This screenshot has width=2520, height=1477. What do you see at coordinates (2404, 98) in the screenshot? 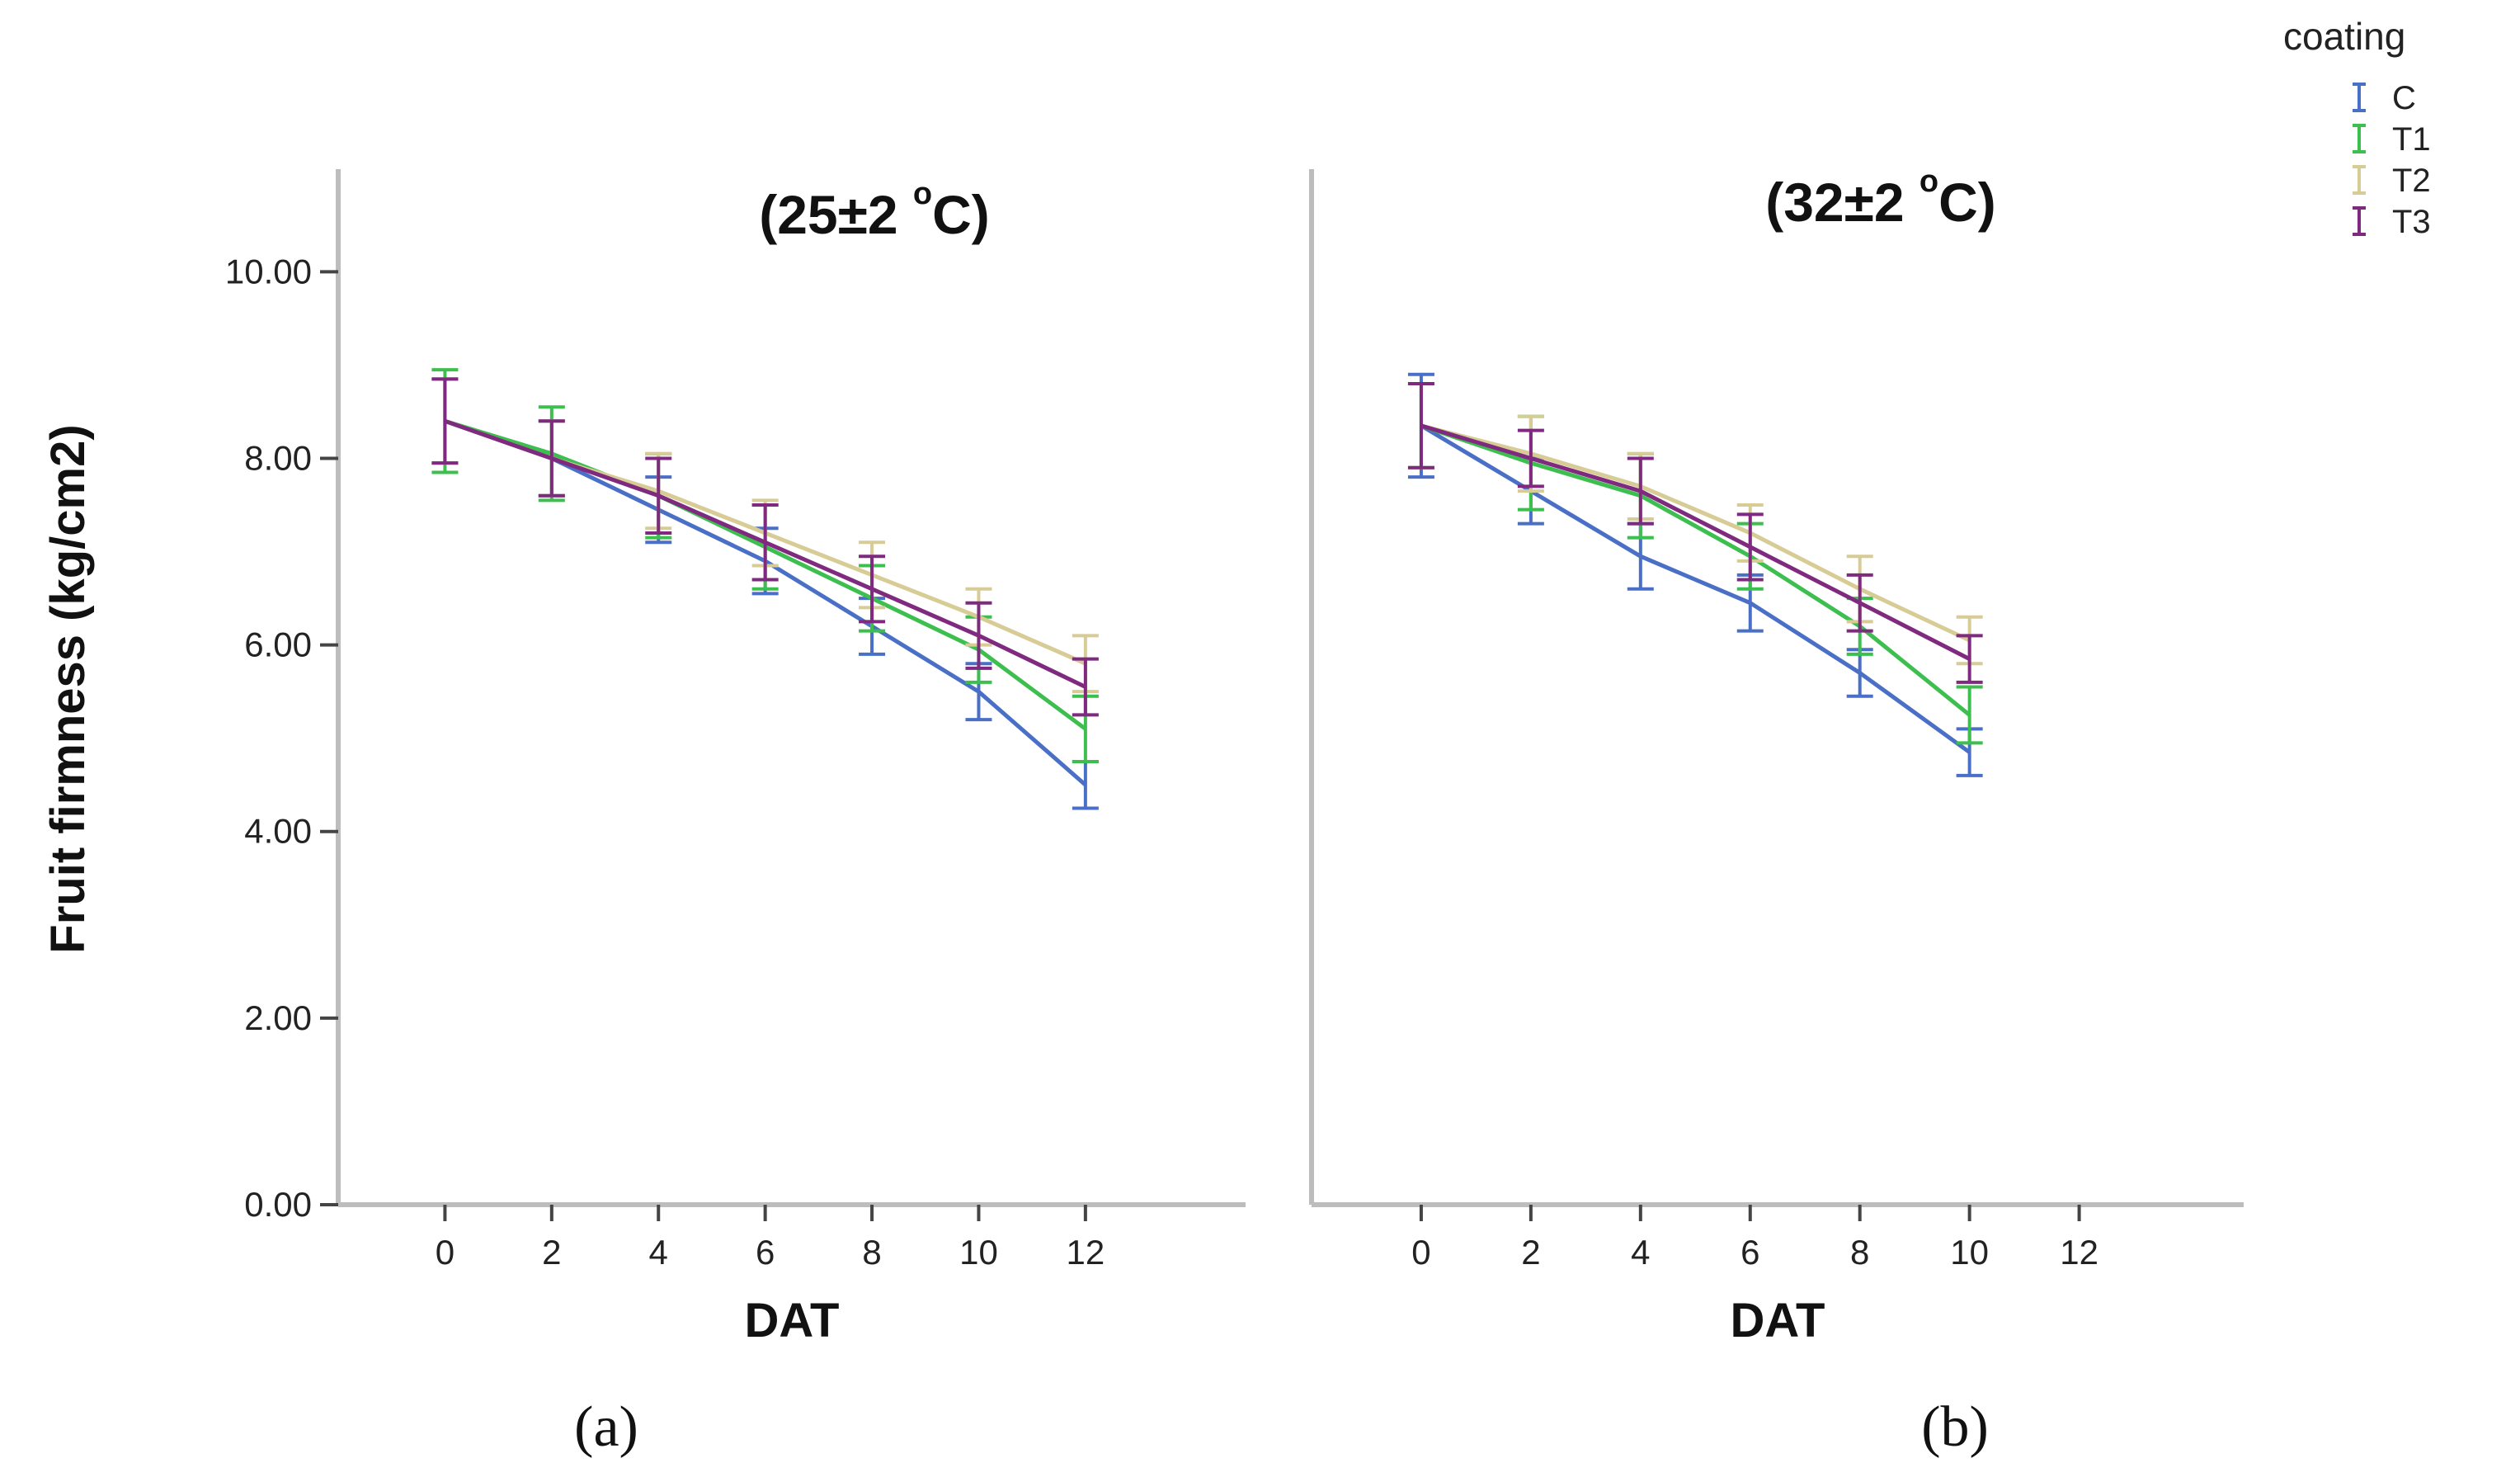
I see `legend-label: C` at bounding box center [2404, 98].